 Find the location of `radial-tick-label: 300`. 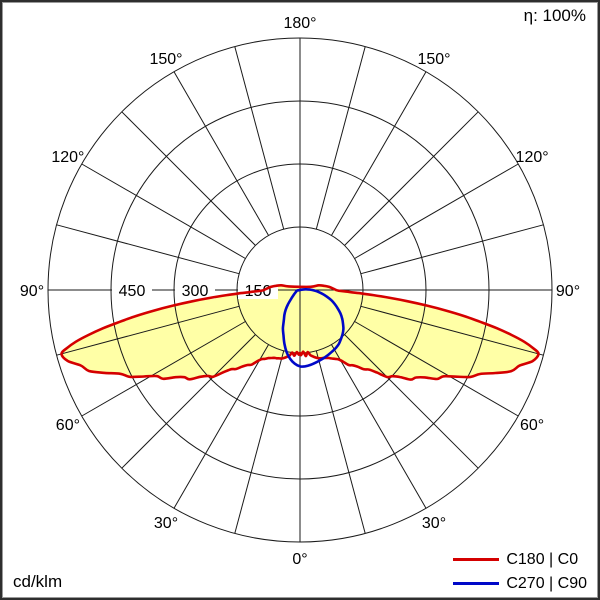

radial-tick-label: 300 is located at coordinates (195, 291).